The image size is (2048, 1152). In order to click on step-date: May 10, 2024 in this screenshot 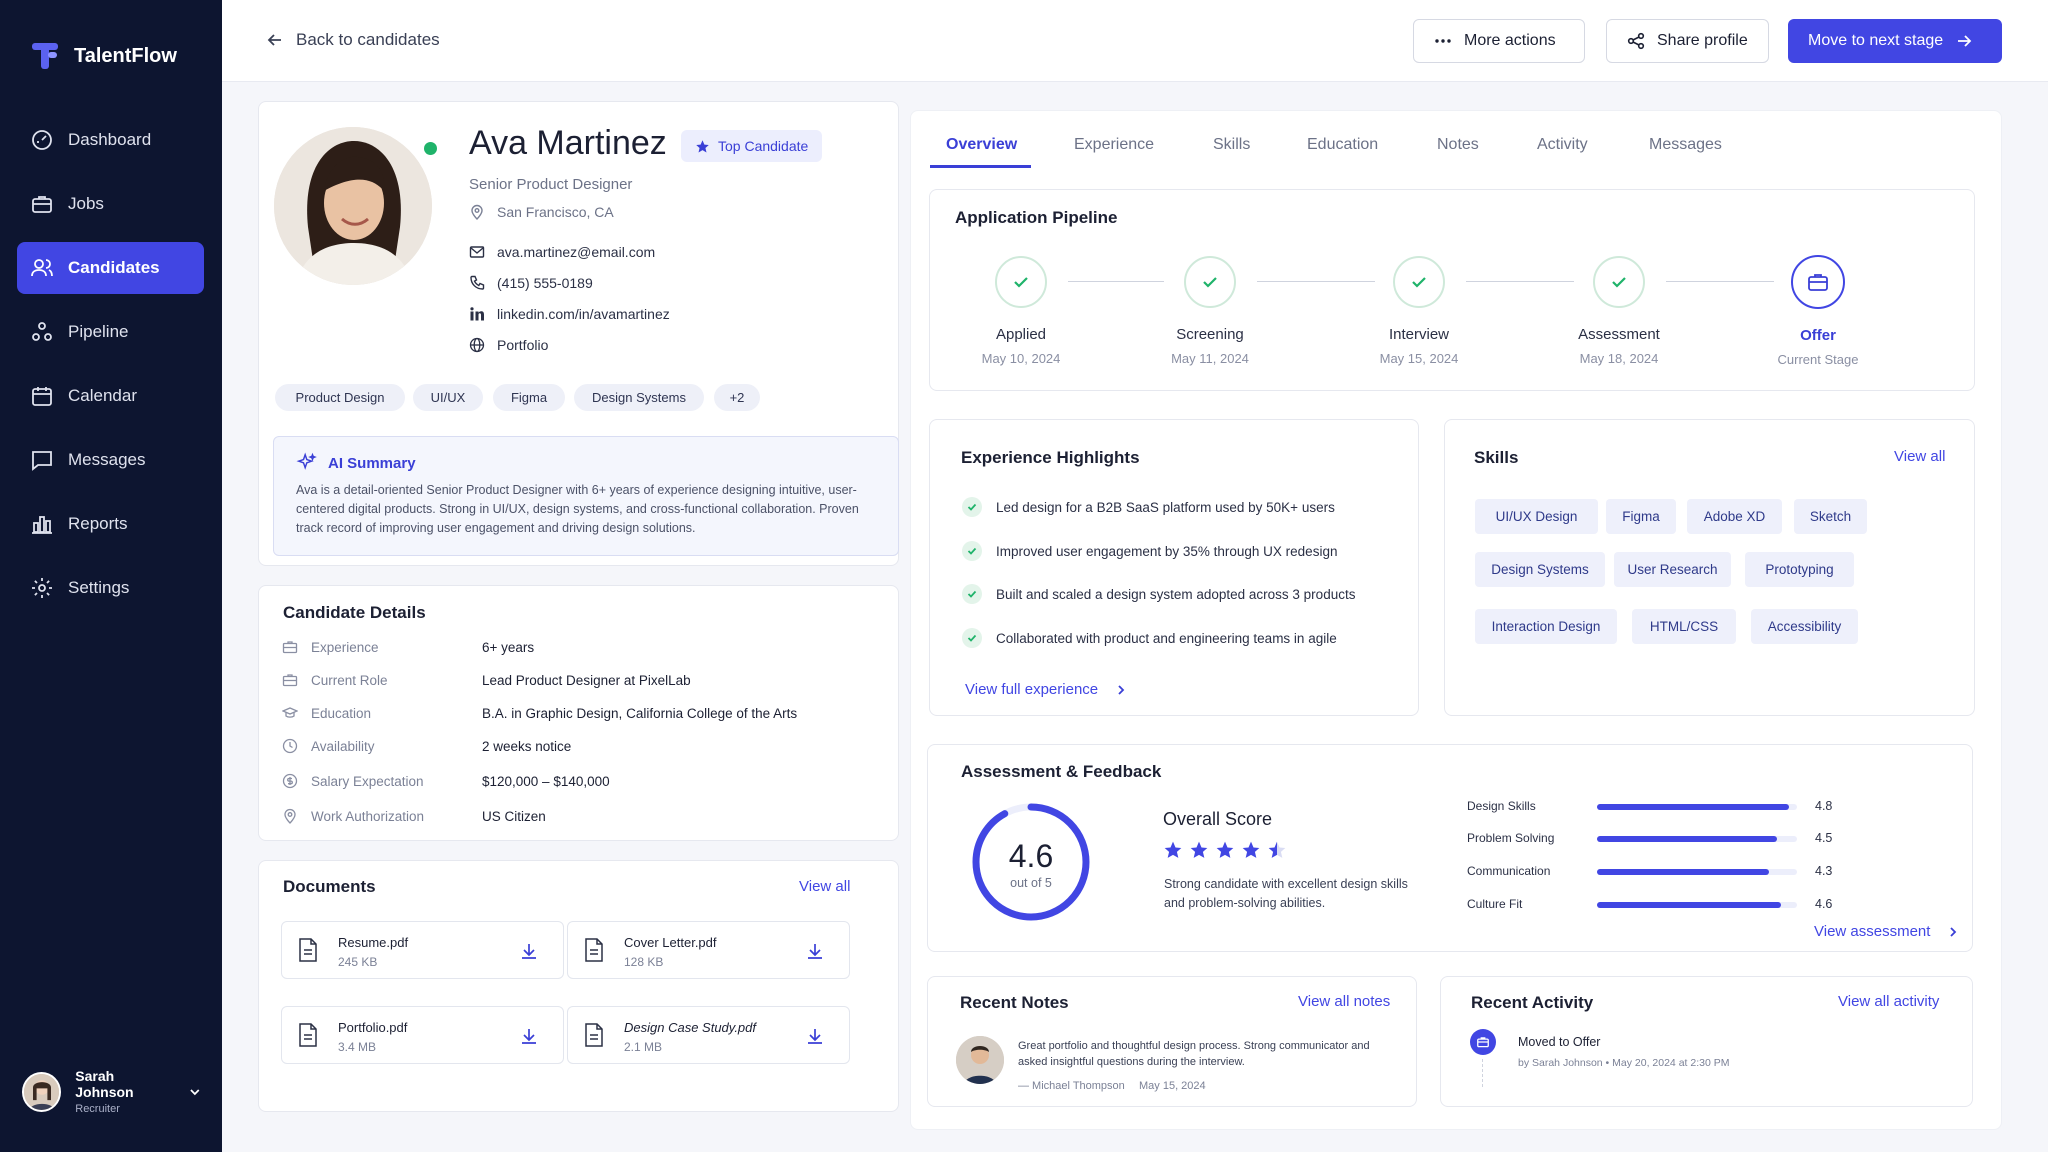, I will do `click(1021, 358)`.